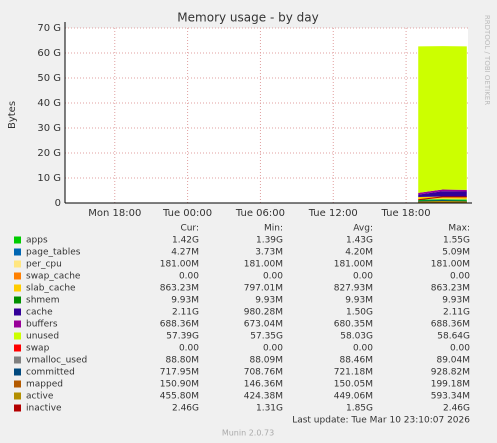 The height and width of the screenshot is (443, 497). Describe the element at coordinates (179, 289) in the screenshot. I see `legend-stat: 863.23M` at that location.